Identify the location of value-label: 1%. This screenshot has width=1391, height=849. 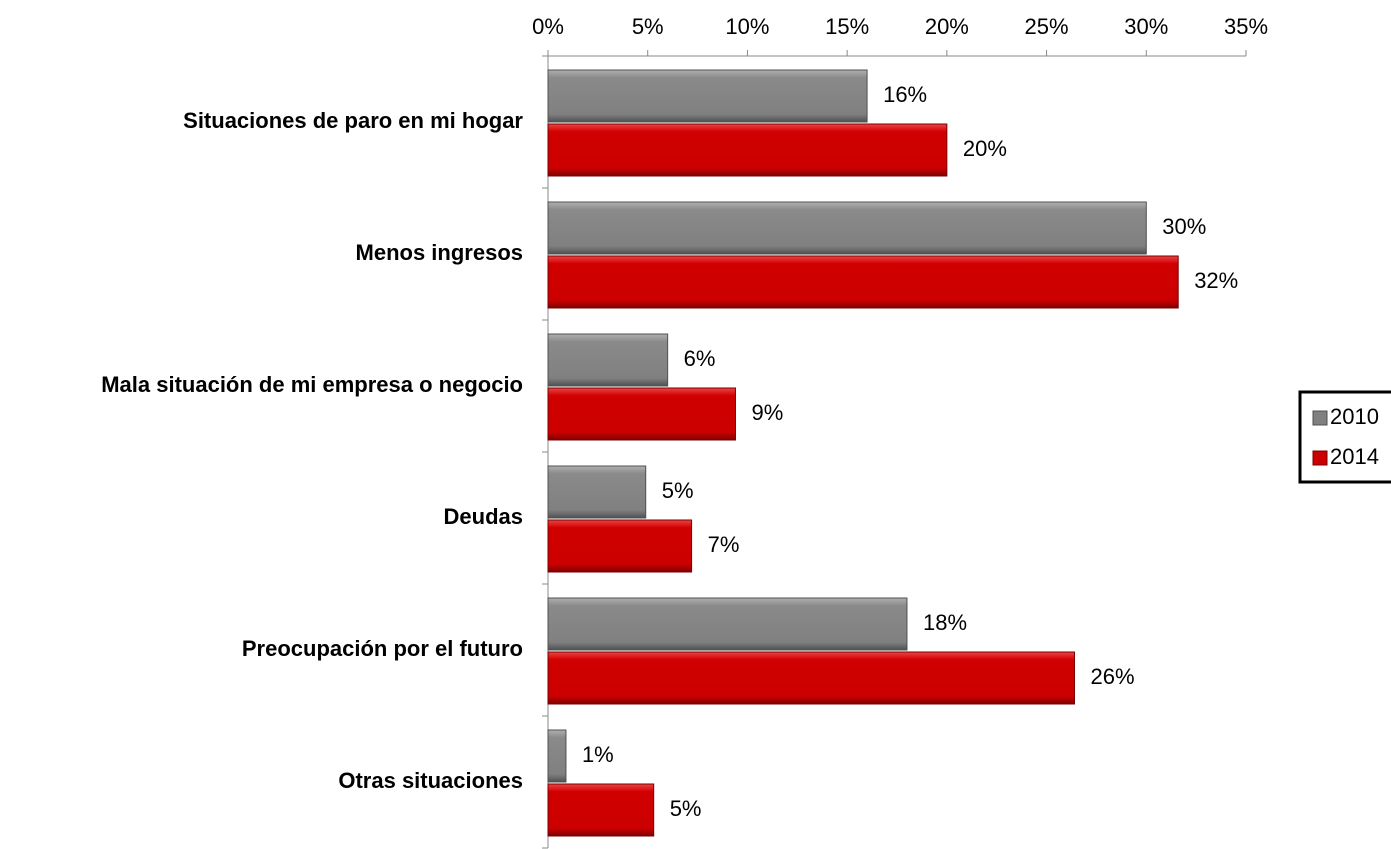
(598, 754).